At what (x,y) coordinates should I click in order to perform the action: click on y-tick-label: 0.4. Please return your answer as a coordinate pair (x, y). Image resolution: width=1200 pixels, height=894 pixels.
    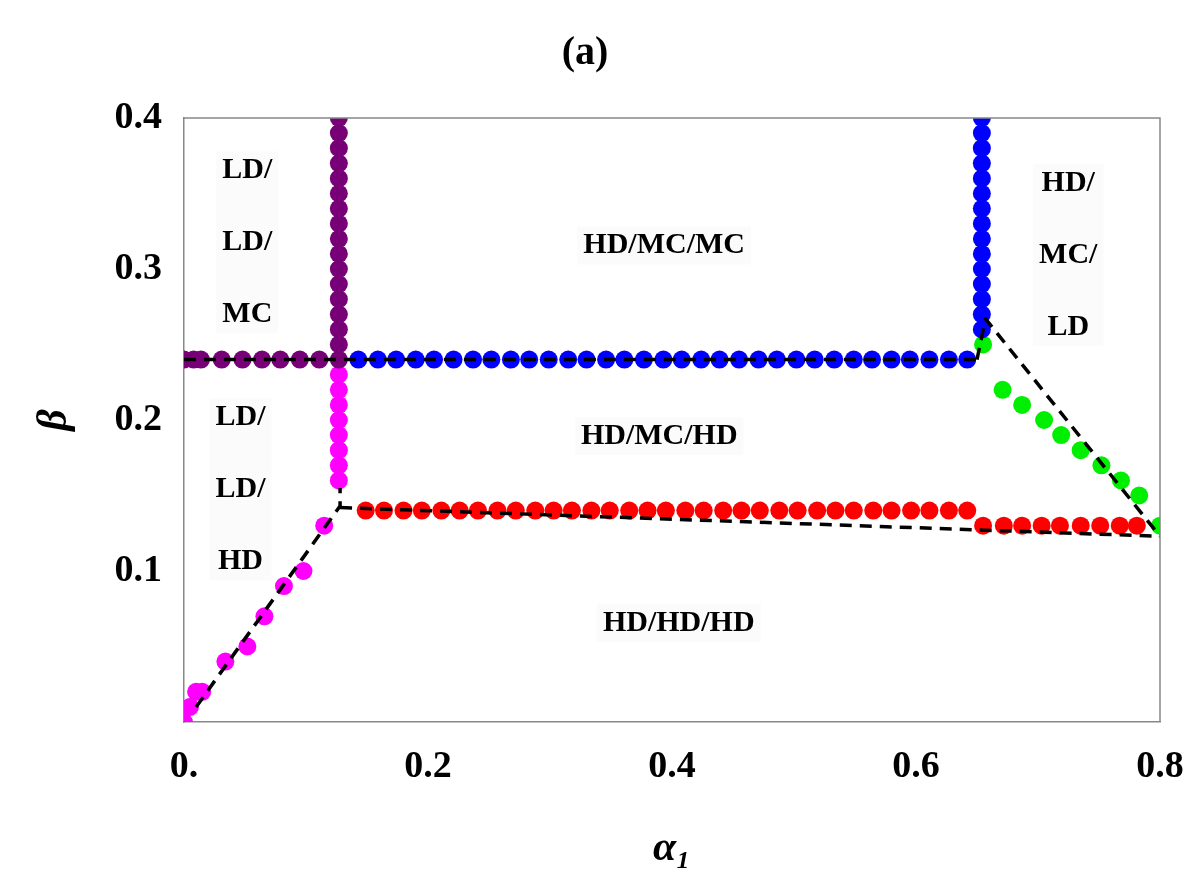
    Looking at the image, I should click on (138, 114).